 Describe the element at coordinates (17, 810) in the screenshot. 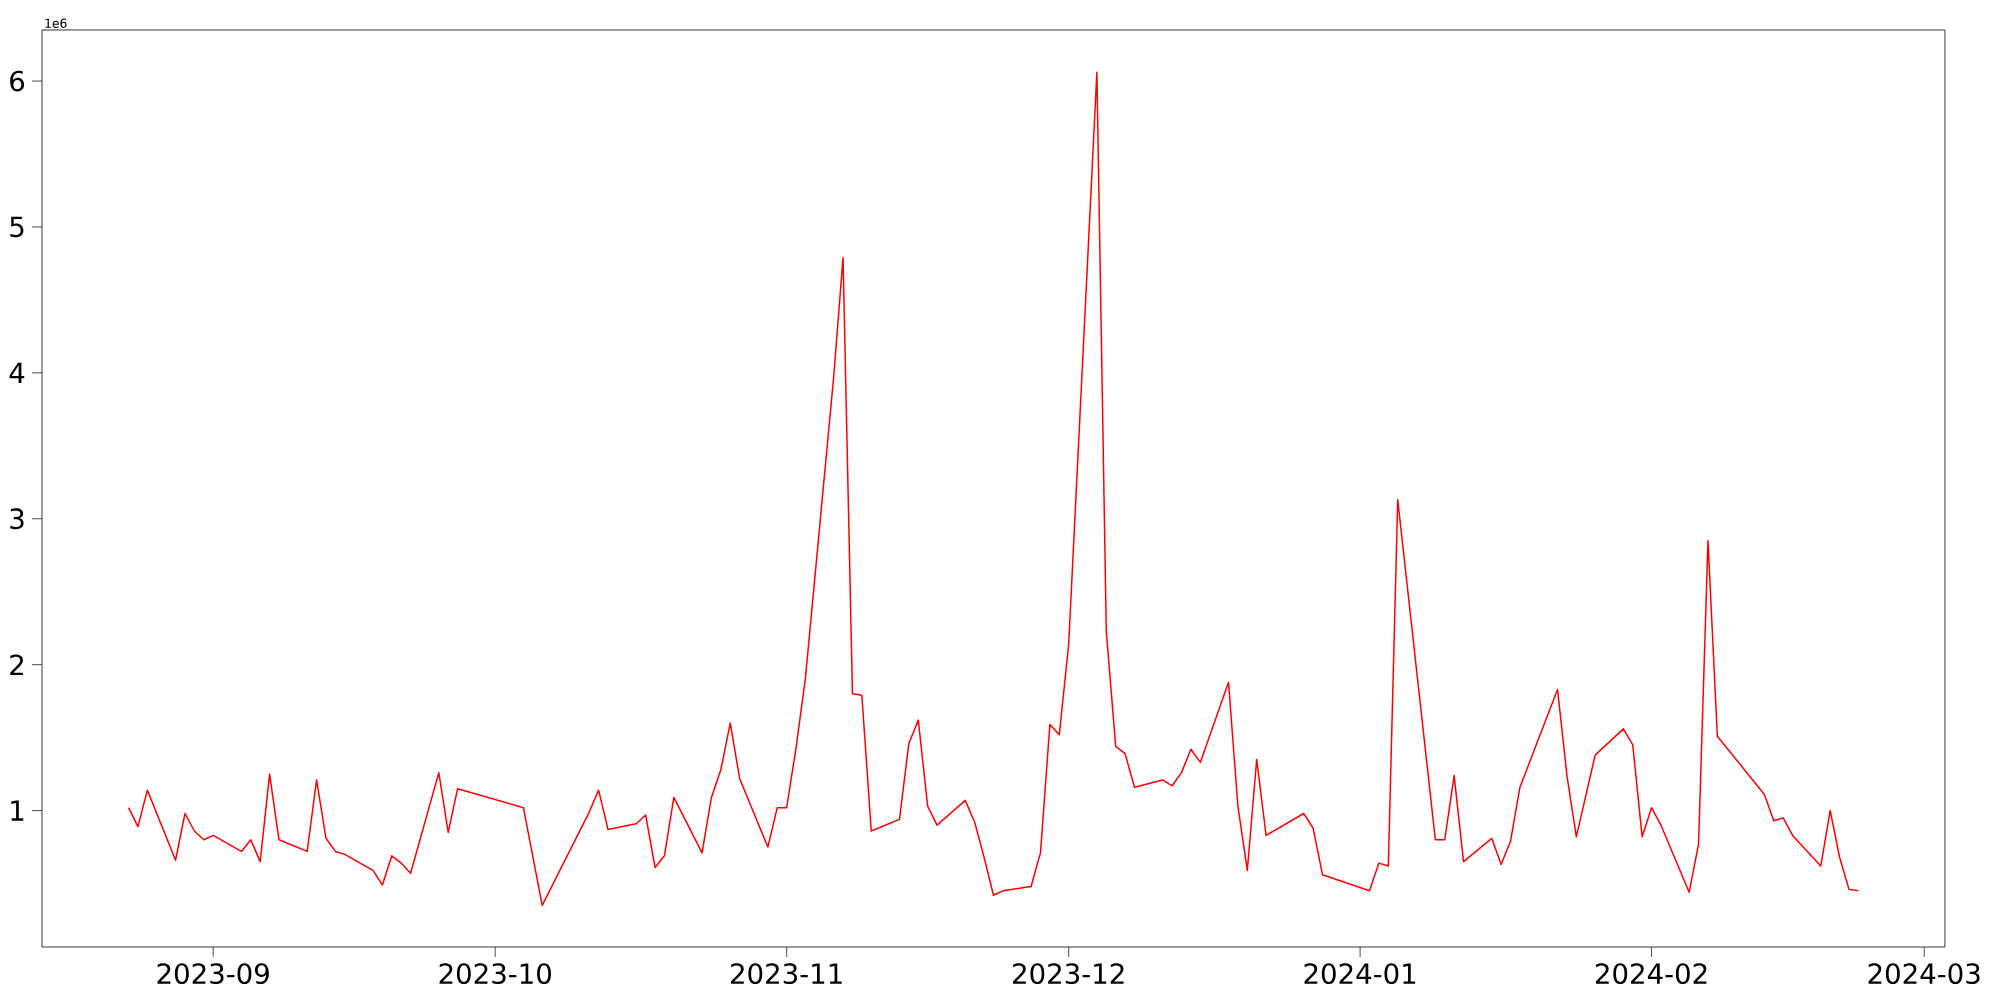

I see `y-tick-label: 1` at that location.